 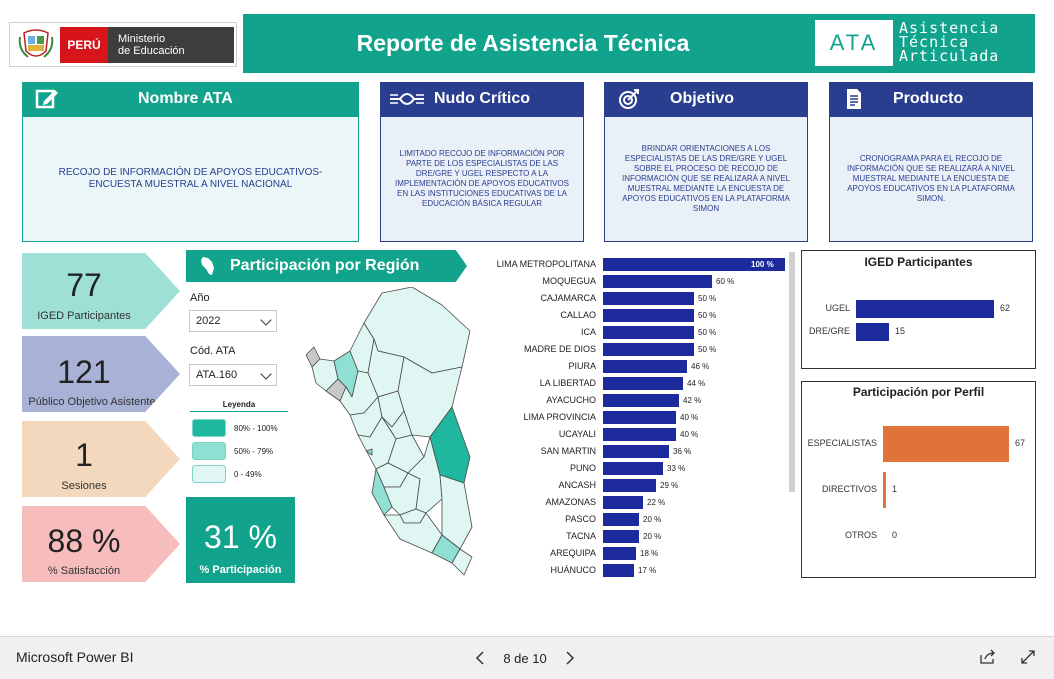 What do you see at coordinates (217, 375) in the screenshot?
I see `code-filter-value: ATA.160` at bounding box center [217, 375].